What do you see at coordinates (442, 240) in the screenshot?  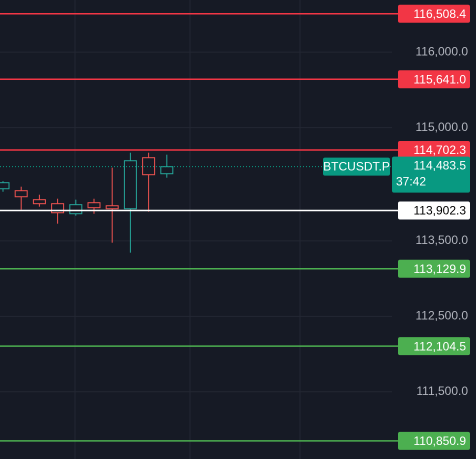 I see `y-tick-label: 113,500.0` at bounding box center [442, 240].